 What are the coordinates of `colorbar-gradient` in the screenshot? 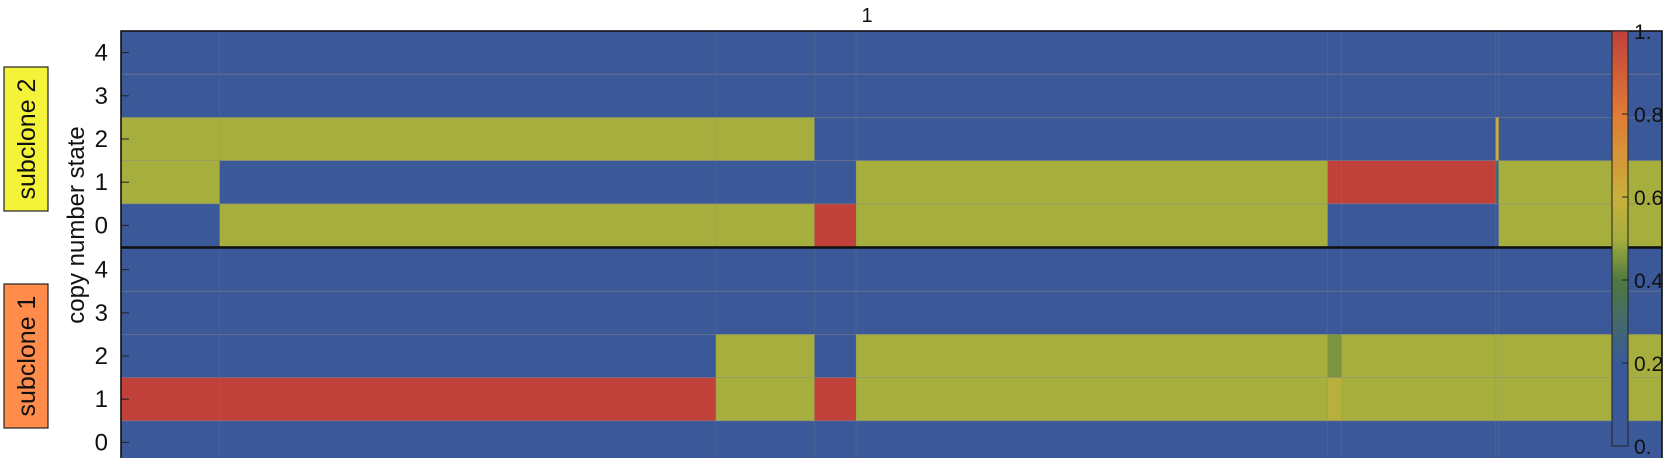 It's located at (1620, 238).